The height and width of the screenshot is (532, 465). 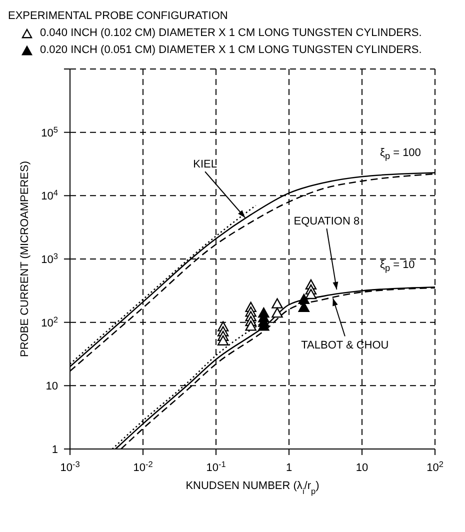 I want to click on y-tick-label: 1, so click(x=55, y=450).